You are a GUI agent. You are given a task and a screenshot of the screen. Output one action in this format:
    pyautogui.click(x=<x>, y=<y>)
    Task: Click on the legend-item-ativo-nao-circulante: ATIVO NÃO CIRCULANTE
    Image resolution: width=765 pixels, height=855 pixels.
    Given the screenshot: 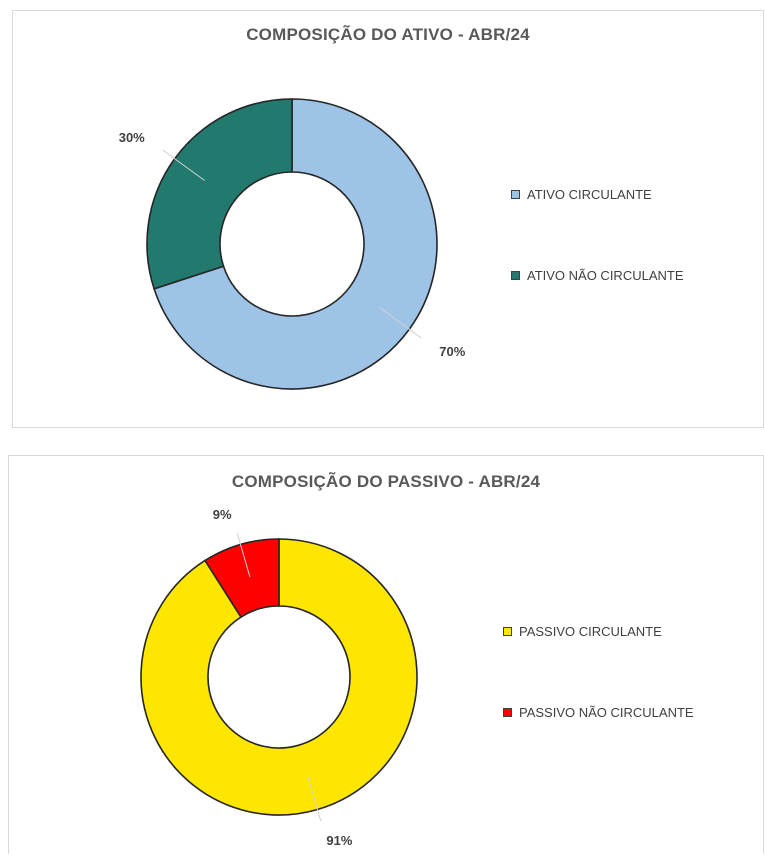 What is the action you would take?
    pyautogui.click(x=597, y=275)
    